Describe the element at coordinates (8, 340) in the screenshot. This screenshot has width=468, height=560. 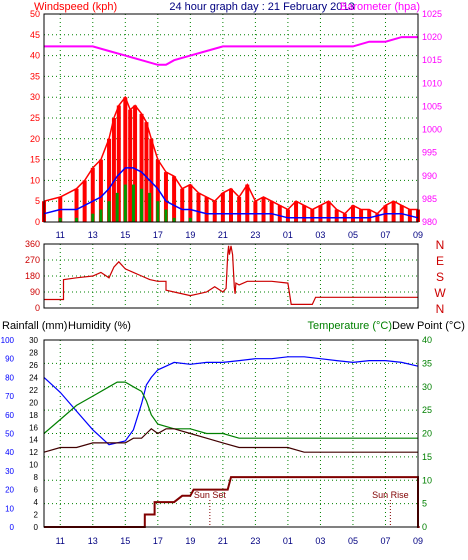
I see `humidity-tick: 100` at that location.